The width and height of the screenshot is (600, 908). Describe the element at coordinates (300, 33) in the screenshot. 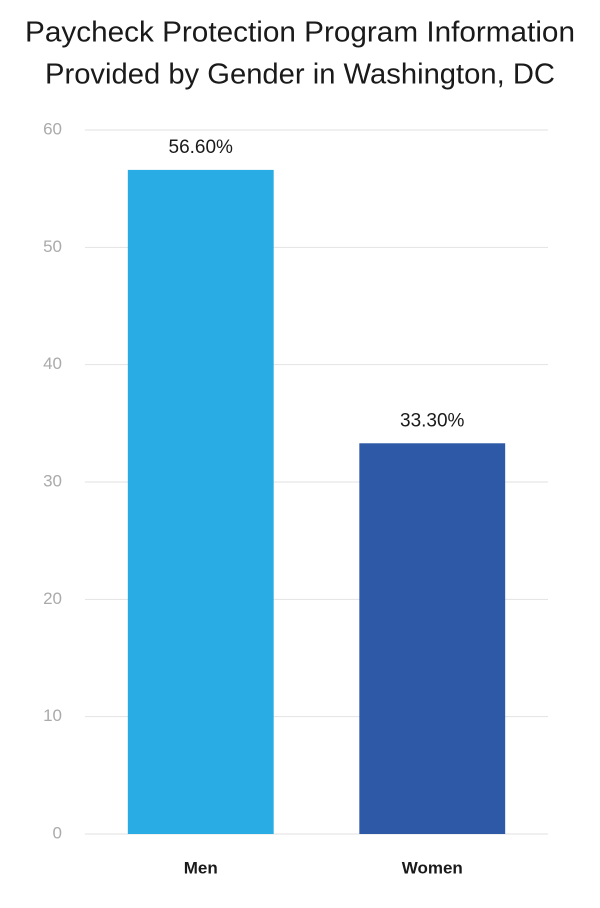

I see `chart-title: Paycheck Protection Program Information` at that location.